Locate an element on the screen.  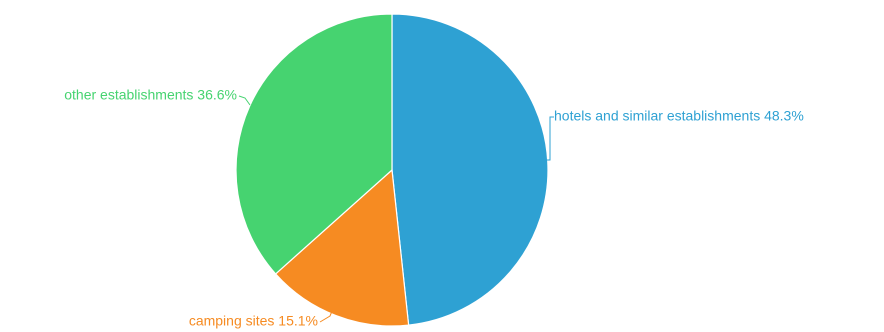
slice-label-camping-sites: camping sites 15.1% is located at coordinates (253, 321).